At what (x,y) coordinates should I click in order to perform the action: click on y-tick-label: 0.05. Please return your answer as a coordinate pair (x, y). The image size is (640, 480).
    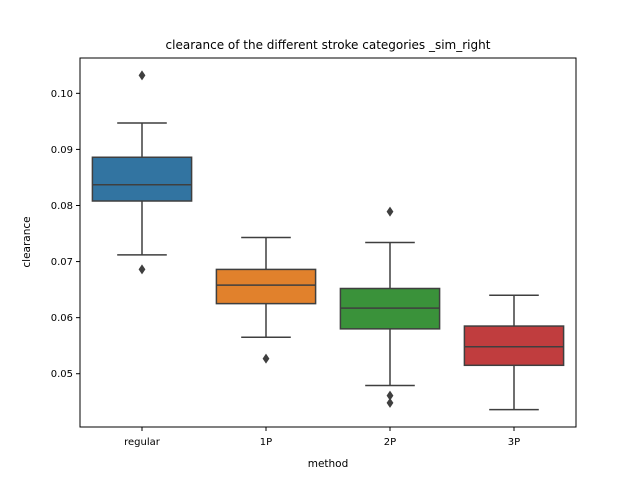
    Looking at the image, I should click on (62, 374).